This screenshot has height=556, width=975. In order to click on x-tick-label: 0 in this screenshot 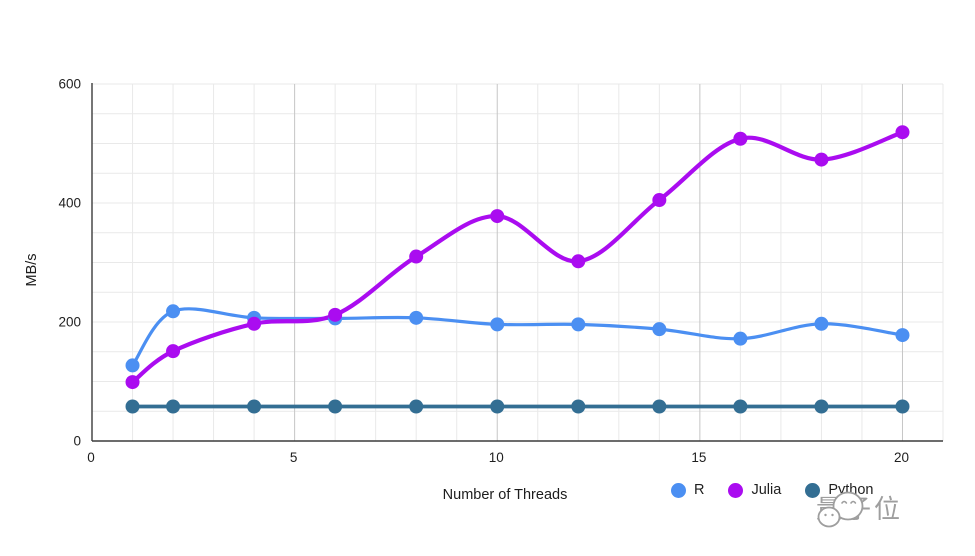, I will do `click(91, 457)`.